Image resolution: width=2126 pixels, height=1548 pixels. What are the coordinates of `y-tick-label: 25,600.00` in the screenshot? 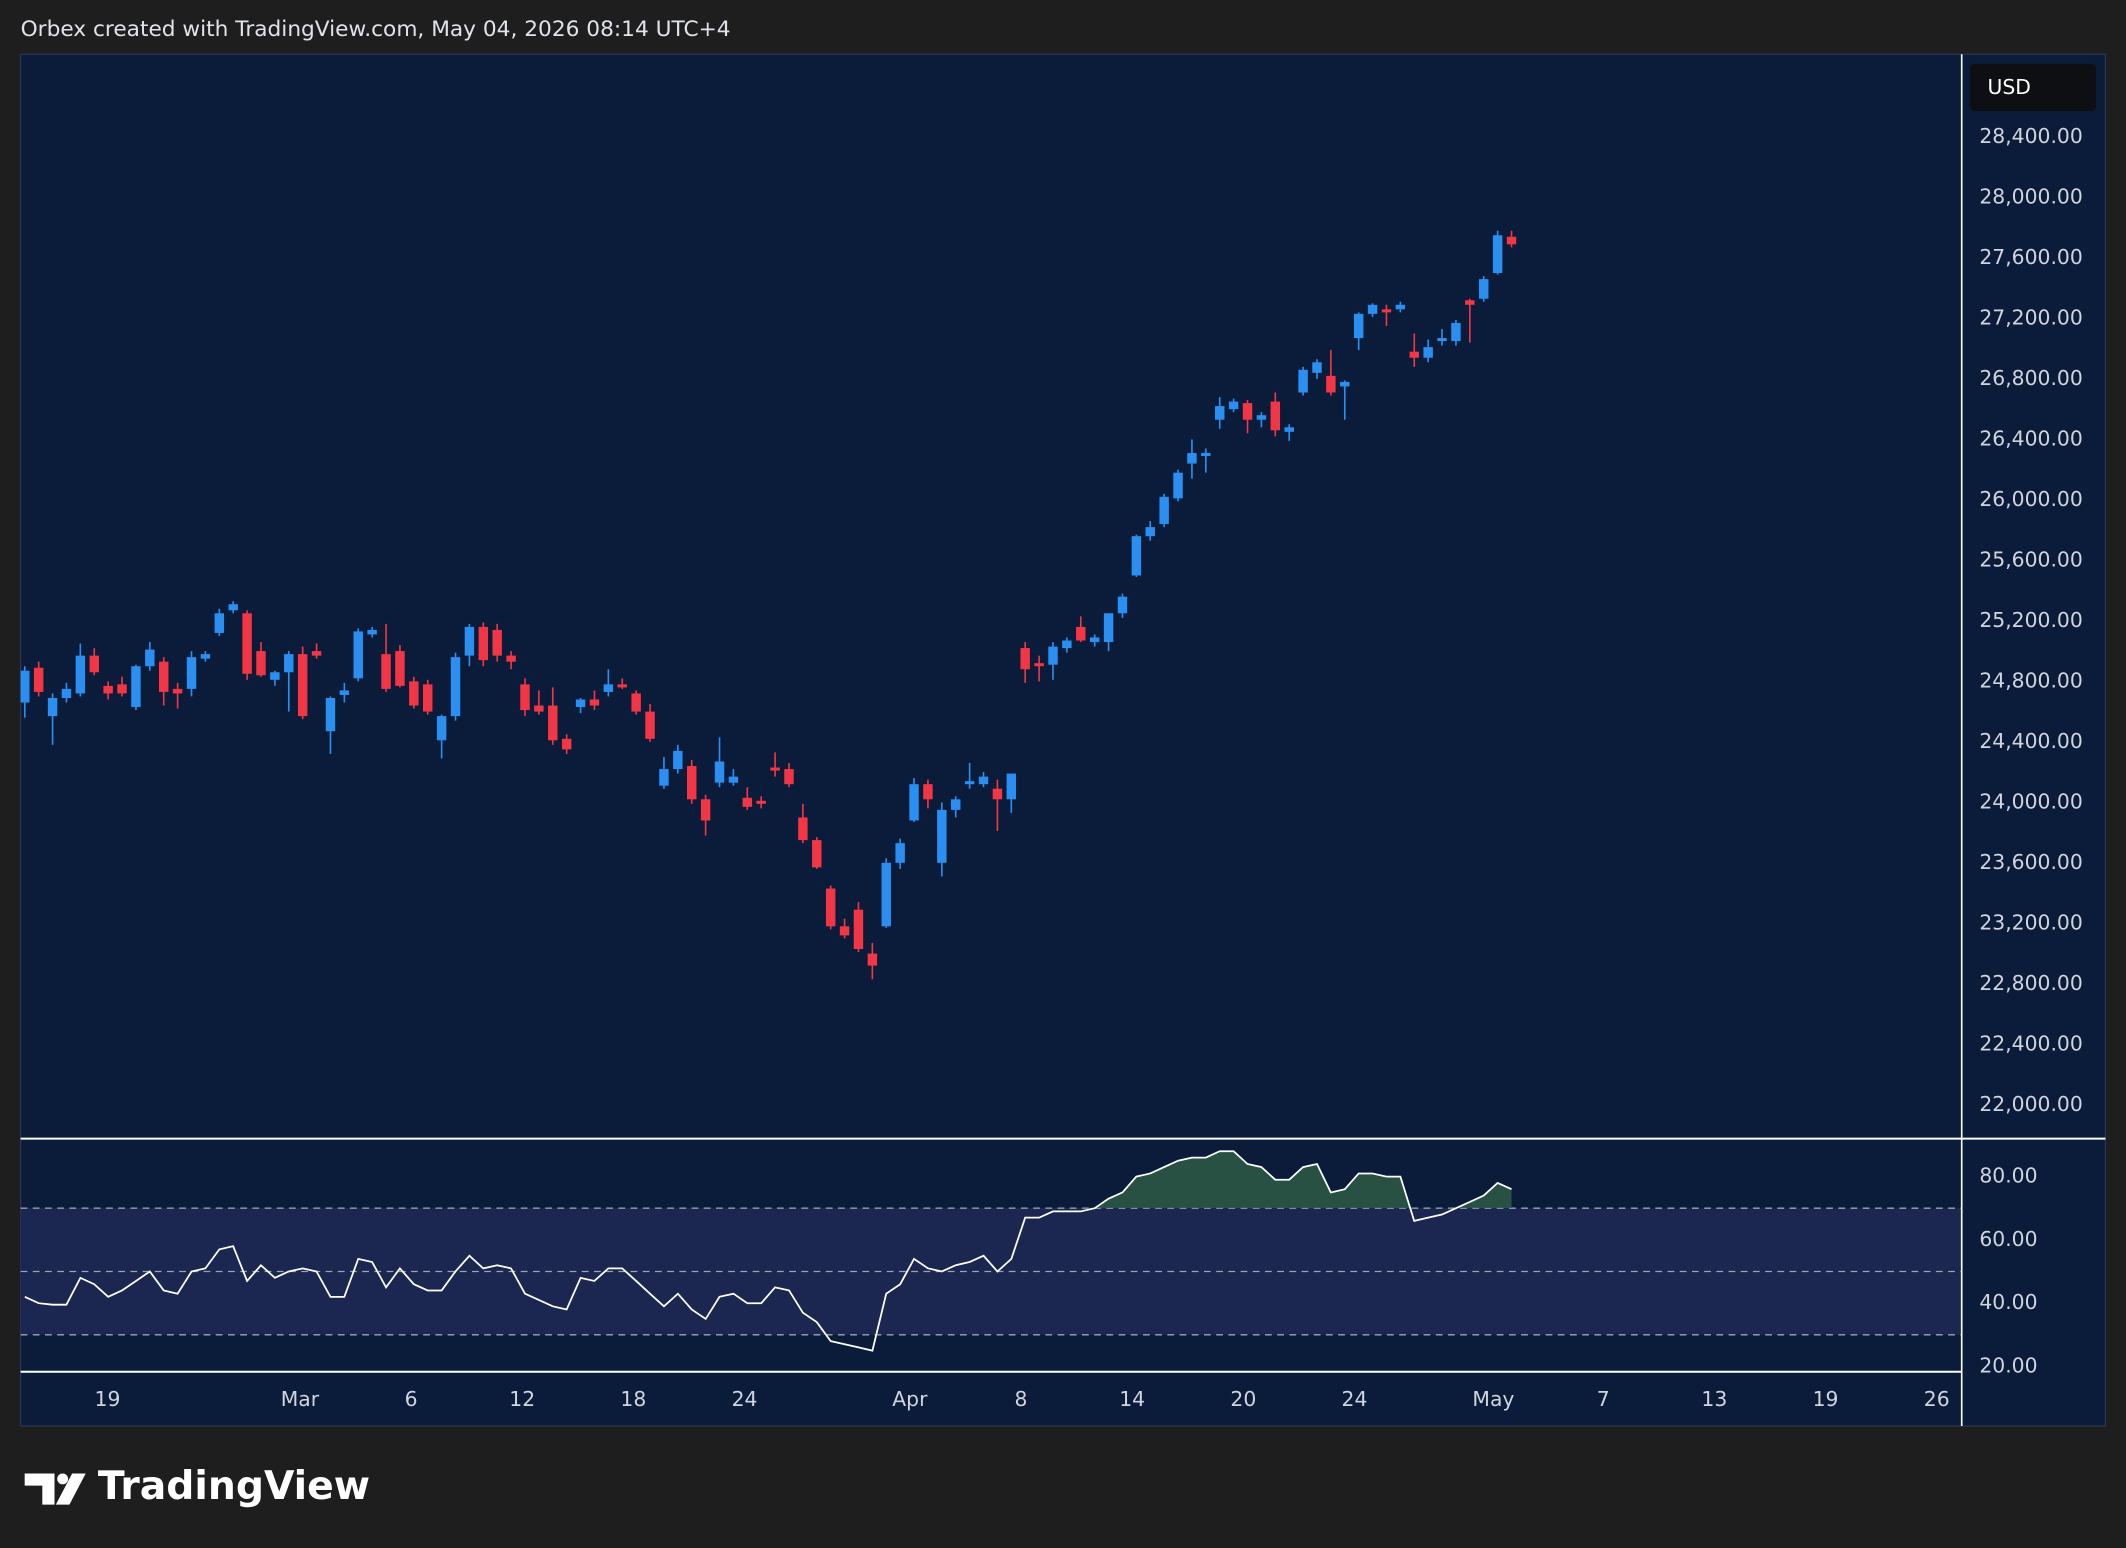 It's located at (2030, 559).